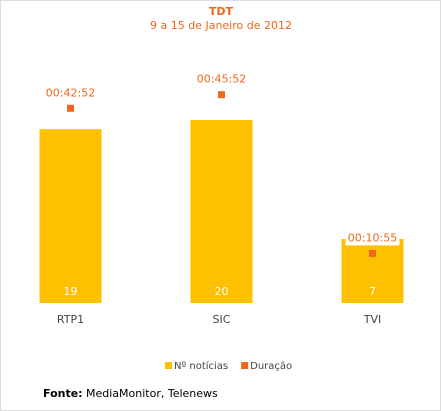 The height and width of the screenshot is (411, 441). I want to click on source-text: MediaMonitor, Telenews, so click(152, 393).